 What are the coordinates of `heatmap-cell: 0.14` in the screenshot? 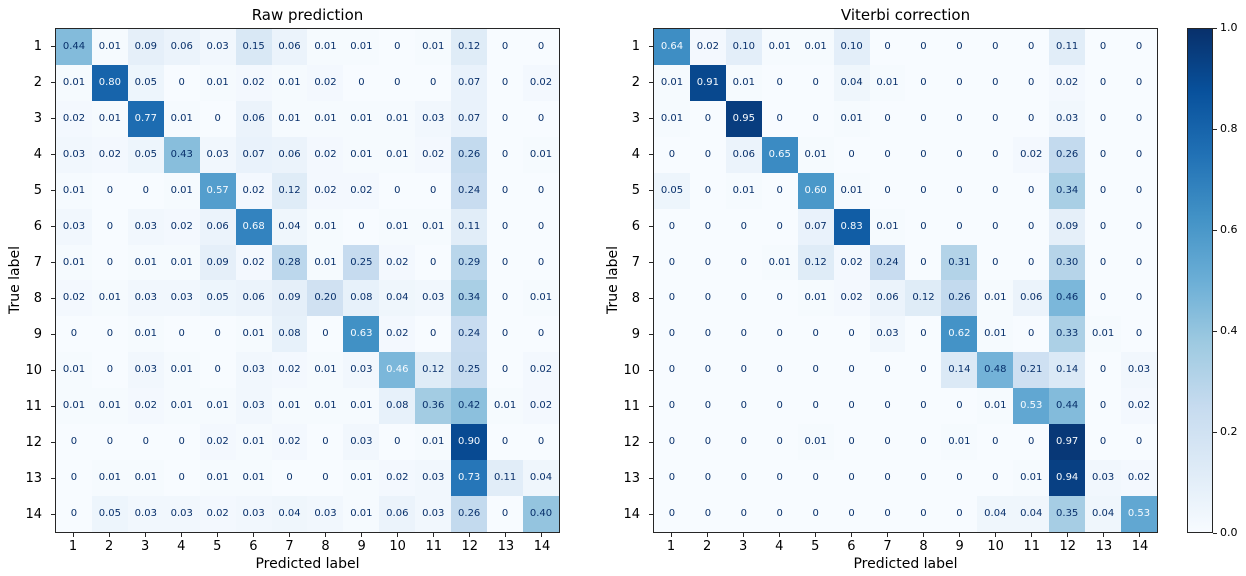 It's located at (959, 370).